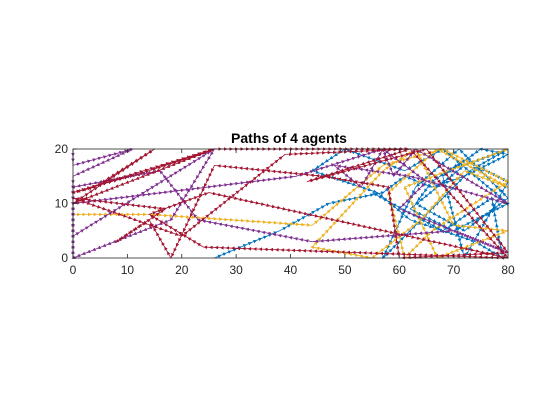 This screenshot has height=420, width=560. I want to click on series-3-segment-2-markers, so click(102, 162).